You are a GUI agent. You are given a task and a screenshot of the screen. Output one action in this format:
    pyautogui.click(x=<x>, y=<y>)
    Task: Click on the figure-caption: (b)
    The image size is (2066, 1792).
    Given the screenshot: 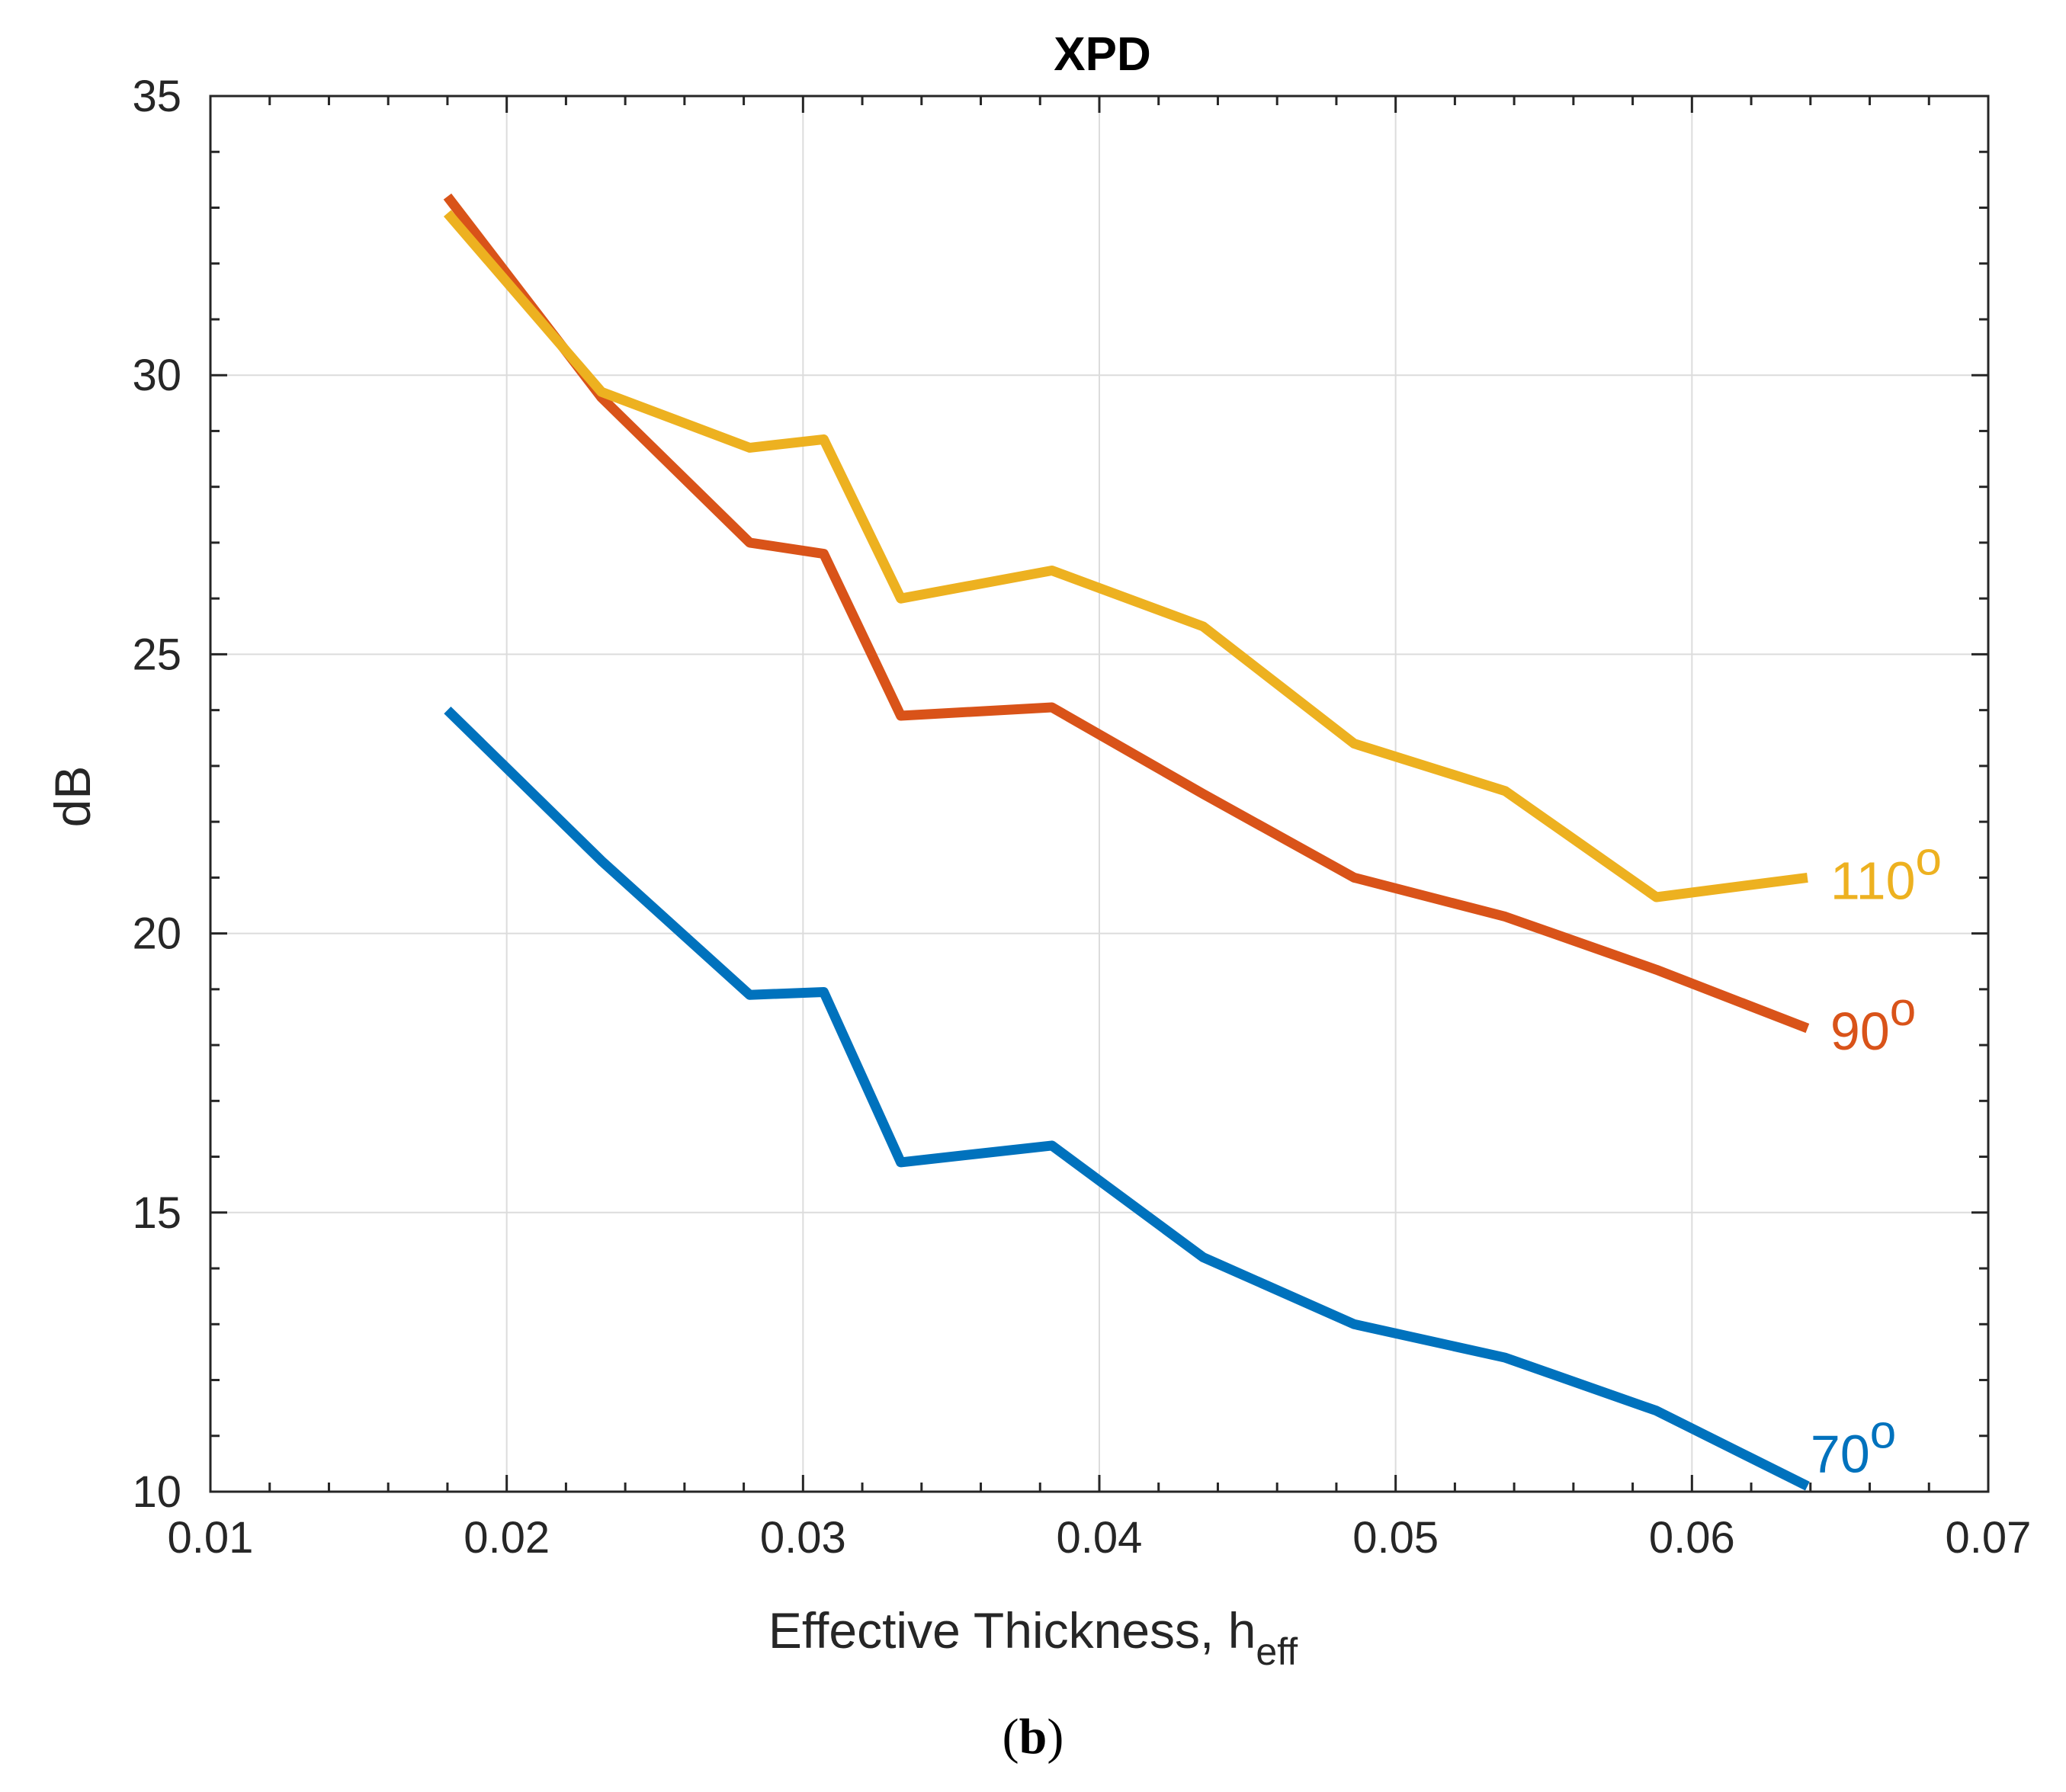 What is the action you would take?
    pyautogui.click(x=1034, y=1737)
    